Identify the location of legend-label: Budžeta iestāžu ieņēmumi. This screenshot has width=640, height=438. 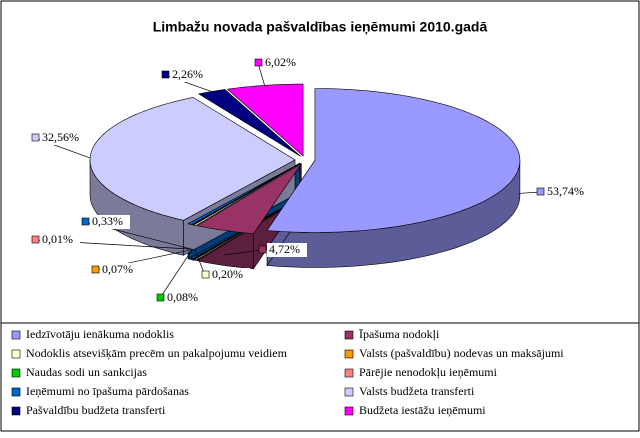
(422, 410).